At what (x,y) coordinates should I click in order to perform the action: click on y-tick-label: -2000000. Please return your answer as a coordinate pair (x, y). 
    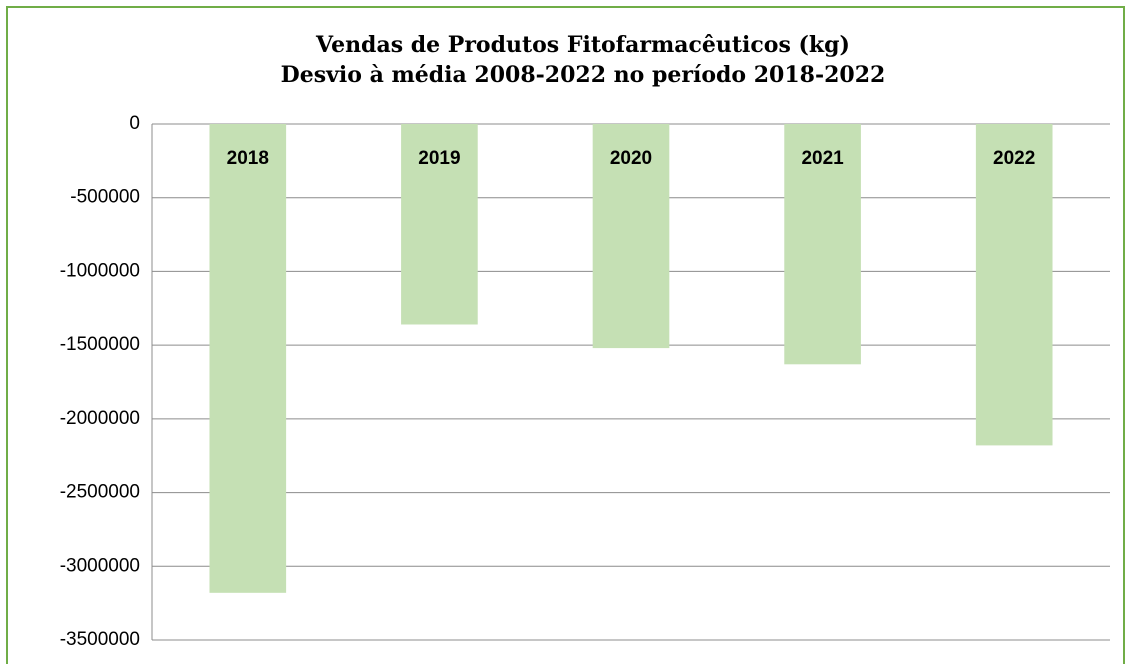
    Looking at the image, I should click on (100, 418).